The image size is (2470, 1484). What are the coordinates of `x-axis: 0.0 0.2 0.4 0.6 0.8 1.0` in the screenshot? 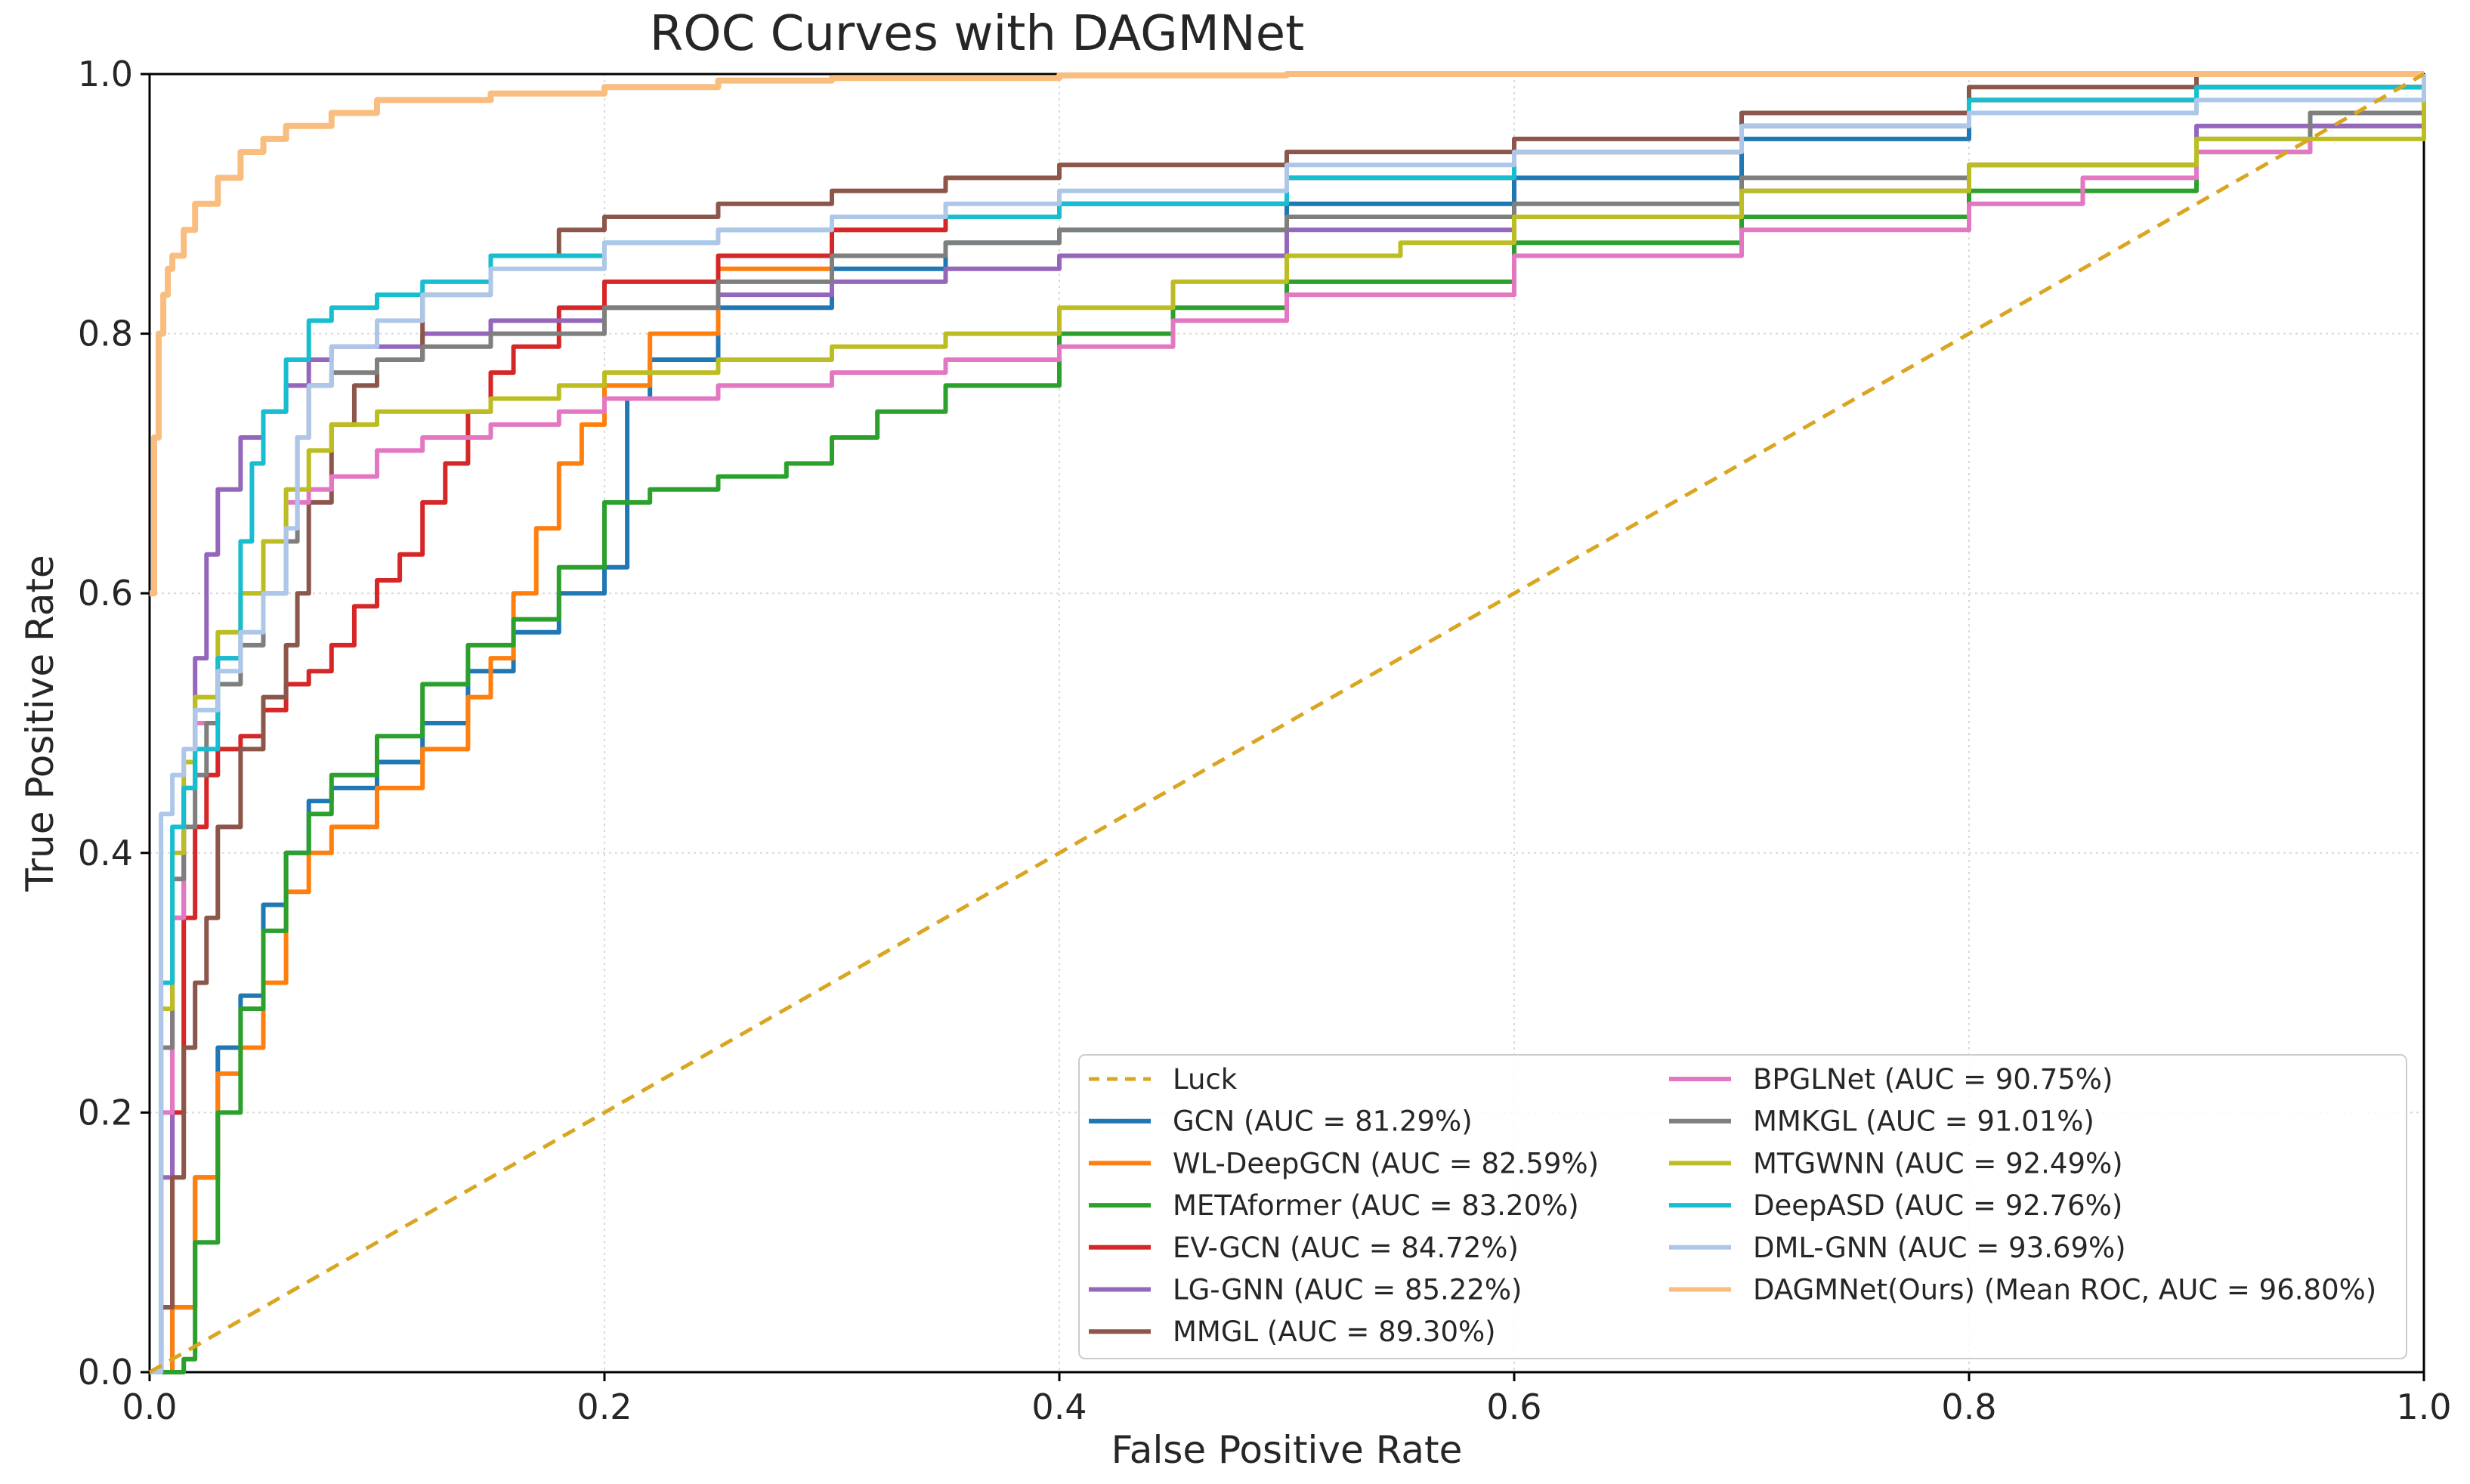 It's located at (1287, 1400).